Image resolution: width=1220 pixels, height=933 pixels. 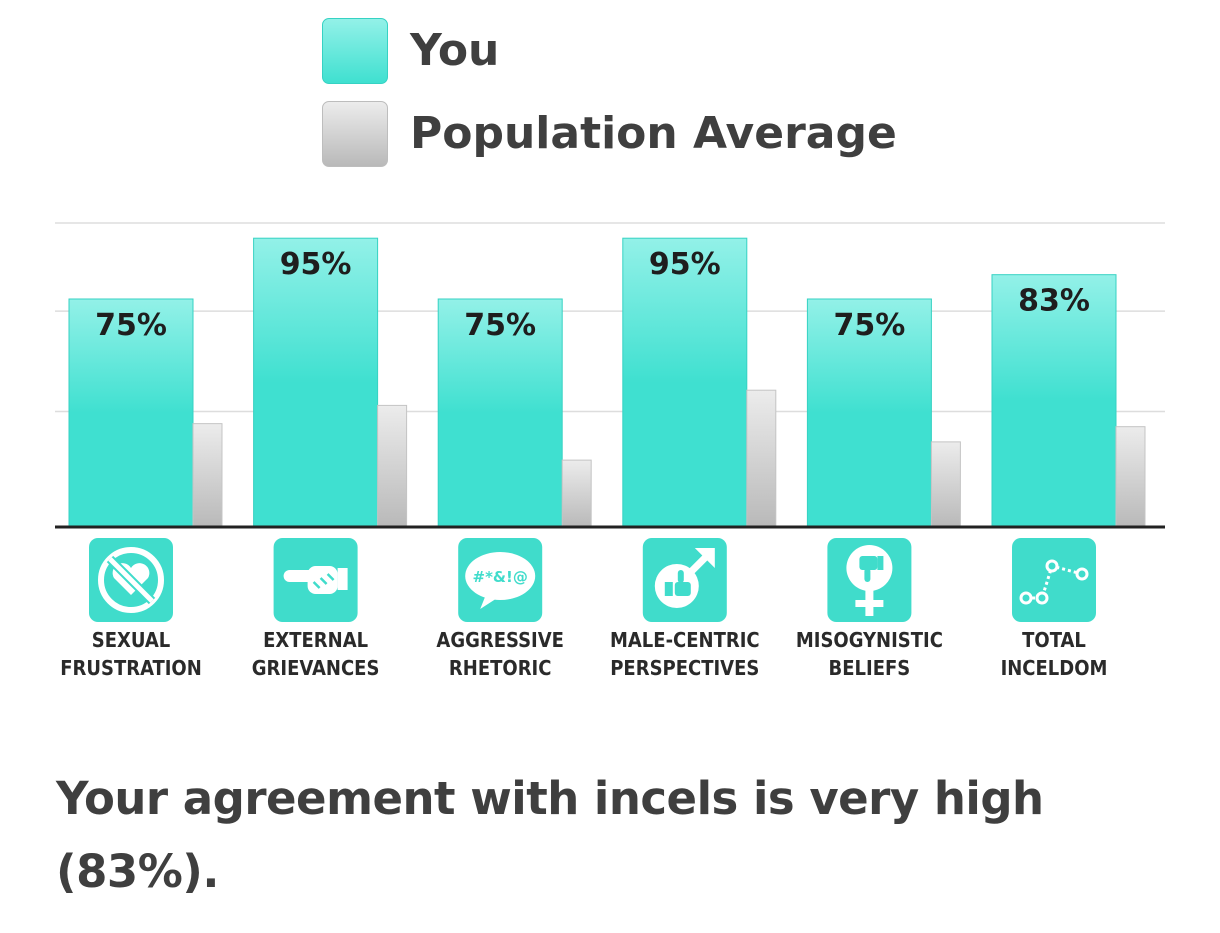 What do you see at coordinates (500, 668) in the screenshot?
I see `category-label-3-line-2: RHETORIC` at bounding box center [500, 668].